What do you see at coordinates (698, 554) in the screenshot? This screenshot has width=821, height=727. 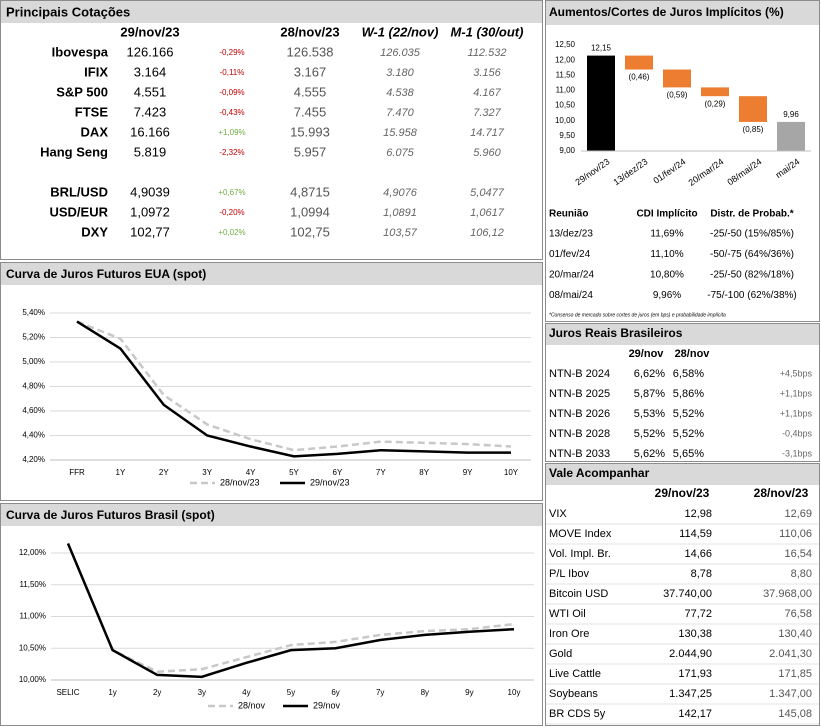 I see `cell: 14,66` at bounding box center [698, 554].